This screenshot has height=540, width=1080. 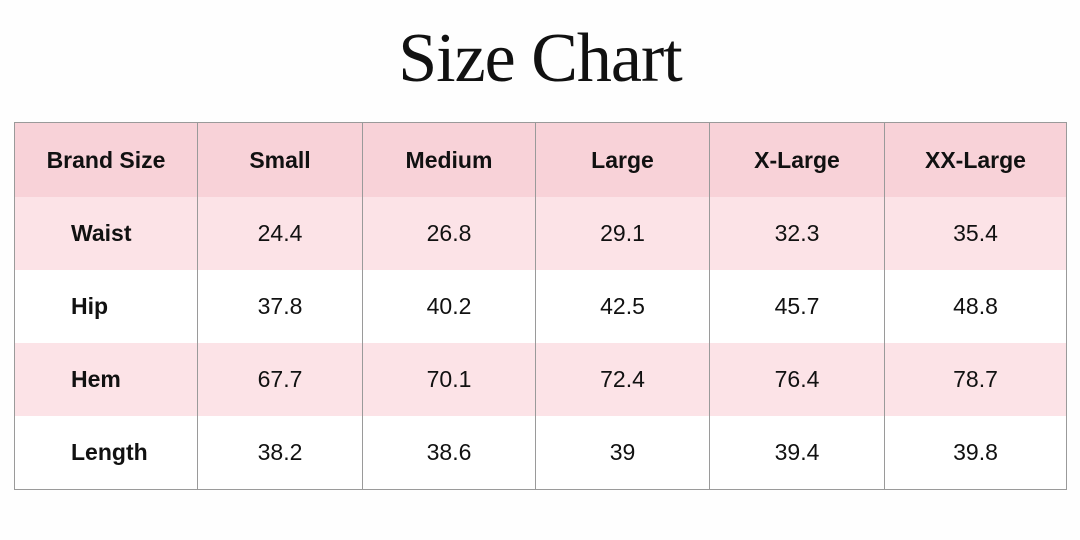 I want to click on cell: 39.8, so click(x=975, y=453).